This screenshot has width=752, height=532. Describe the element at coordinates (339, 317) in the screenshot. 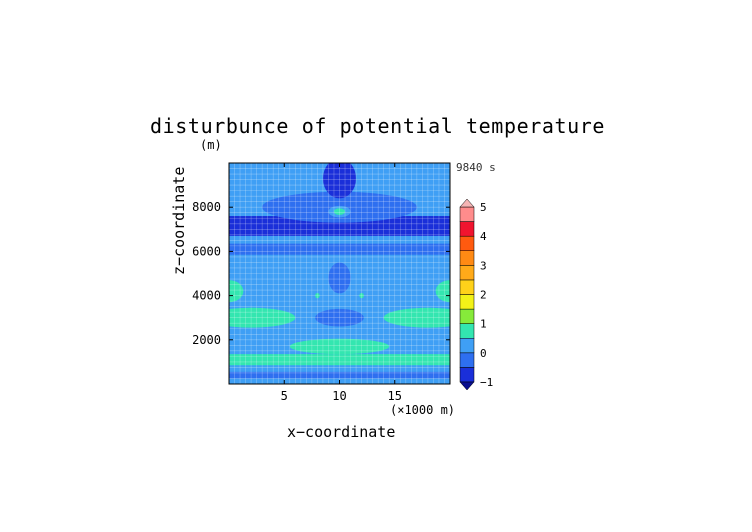

I see `blob-low-column` at that location.